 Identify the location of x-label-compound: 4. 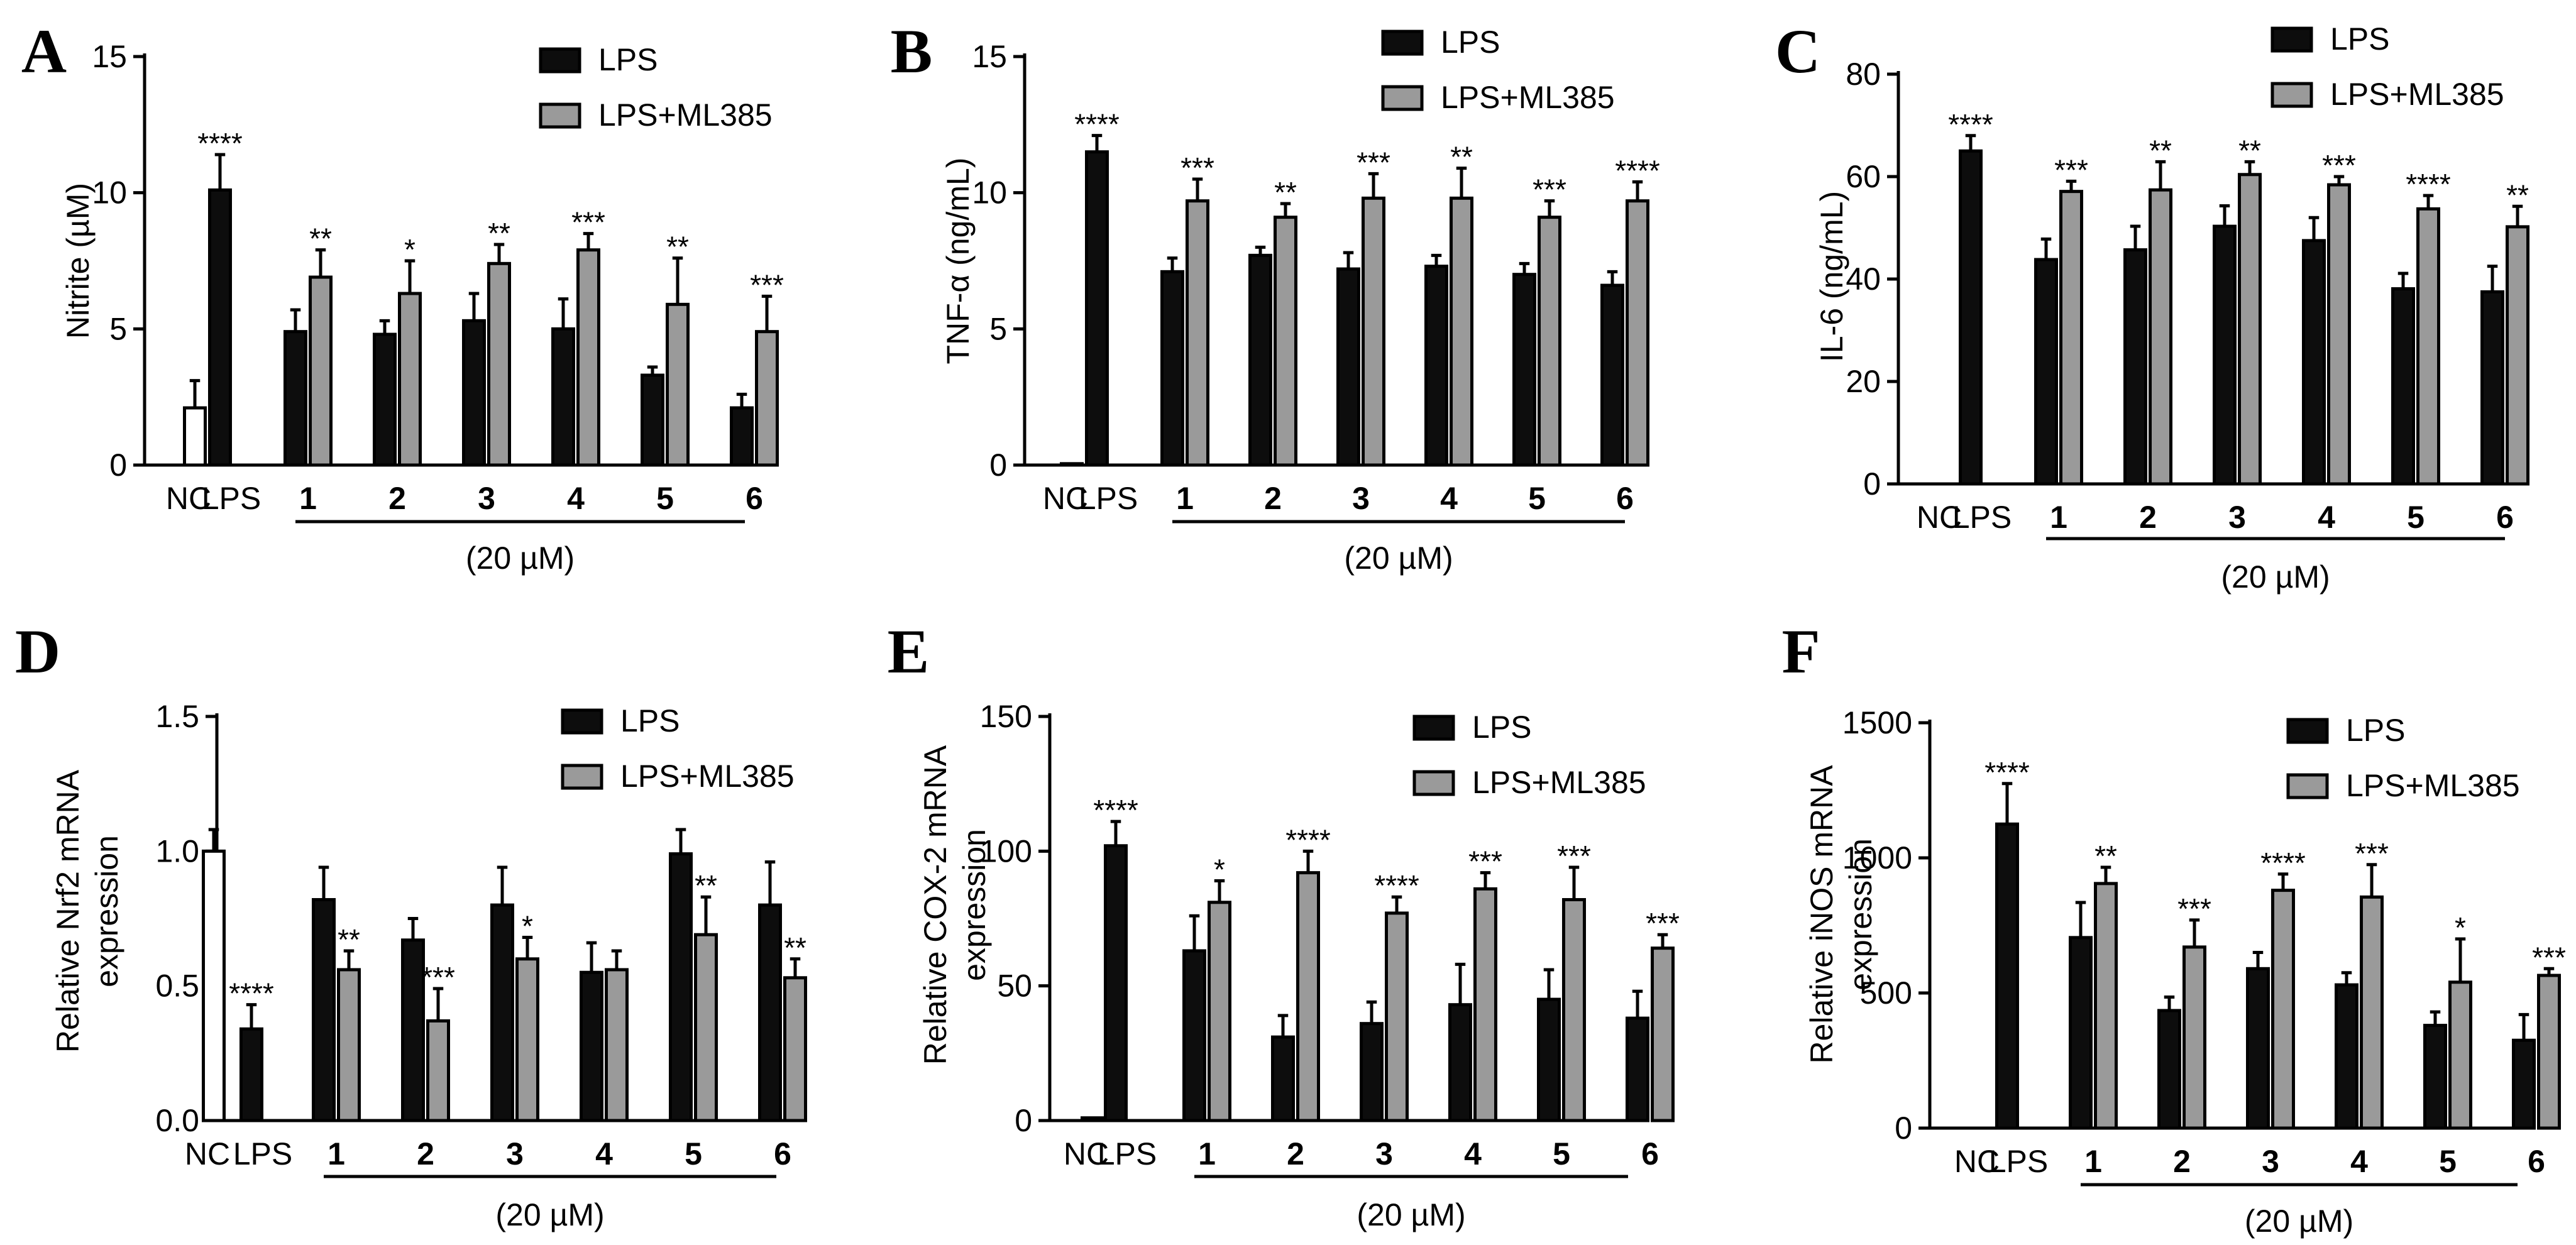
(1449, 498).